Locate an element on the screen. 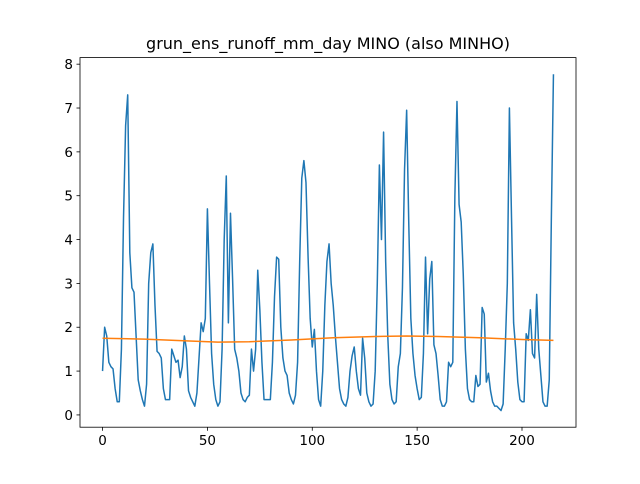 The image size is (640, 484). x-tick-label: 0 is located at coordinates (102, 441).